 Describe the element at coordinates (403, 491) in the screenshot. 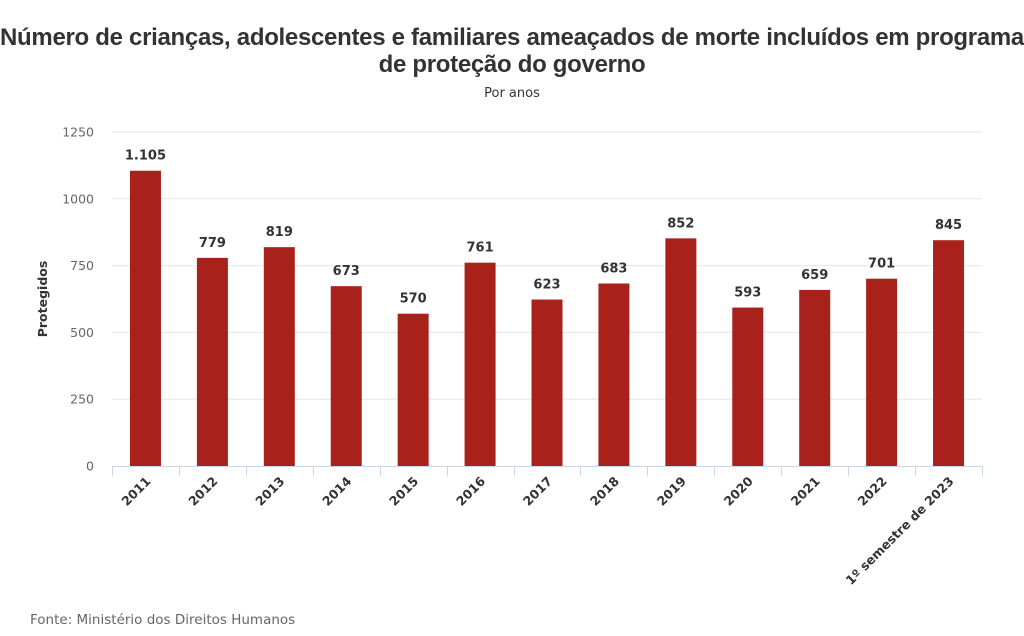

I see `x-tick-label: 2015` at that location.